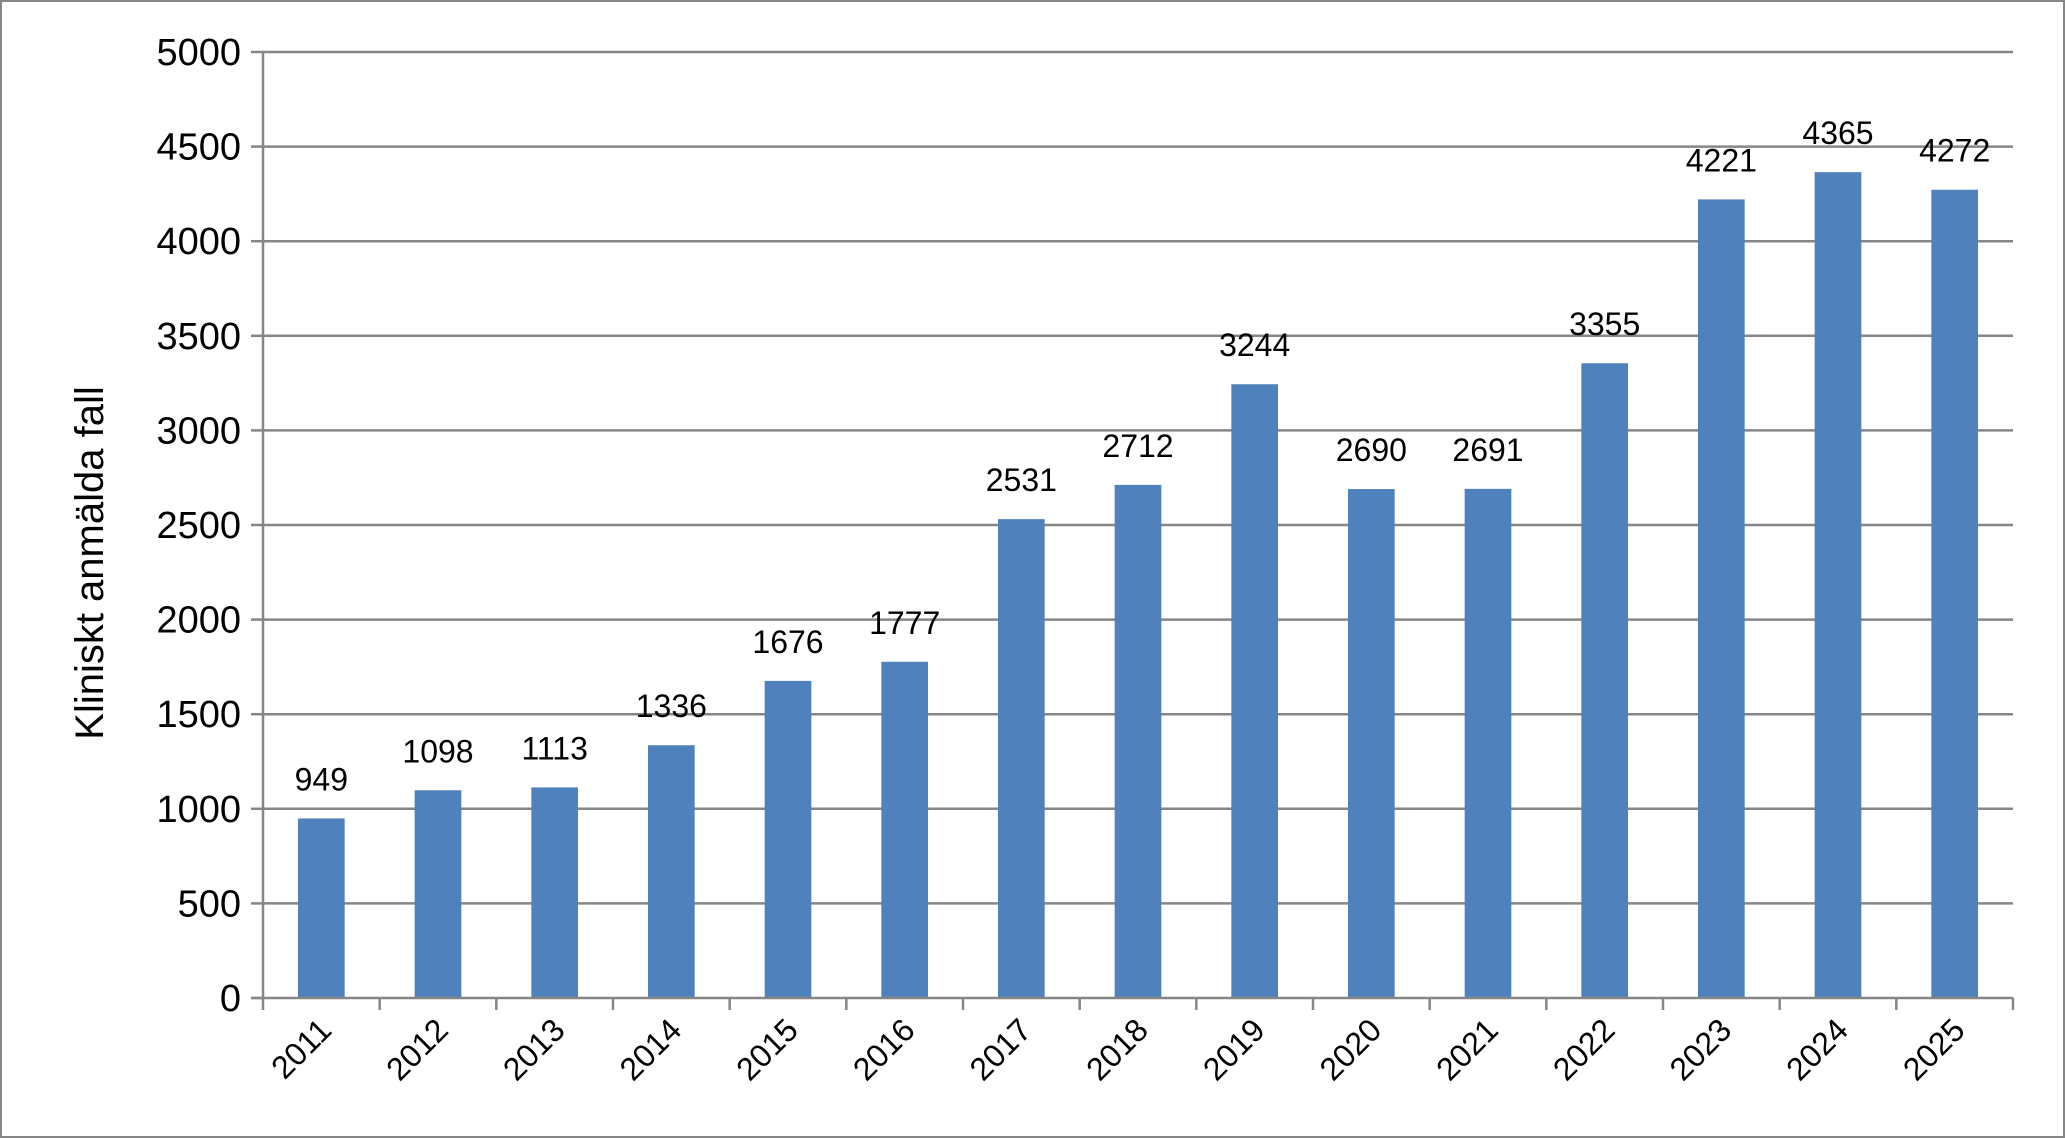 The height and width of the screenshot is (1138, 2065). Describe the element at coordinates (1371, 450) in the screenshot. I see `data-label: 2690` at that location.